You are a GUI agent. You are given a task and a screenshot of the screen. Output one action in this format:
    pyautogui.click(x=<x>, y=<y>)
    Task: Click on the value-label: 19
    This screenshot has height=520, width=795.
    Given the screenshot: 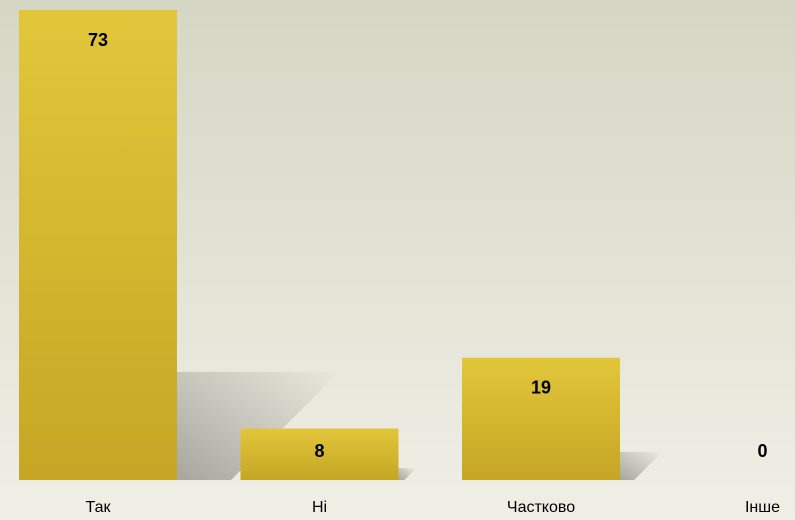 What is the action you would take?
    pyautogui.click(x=541, y=387)
    